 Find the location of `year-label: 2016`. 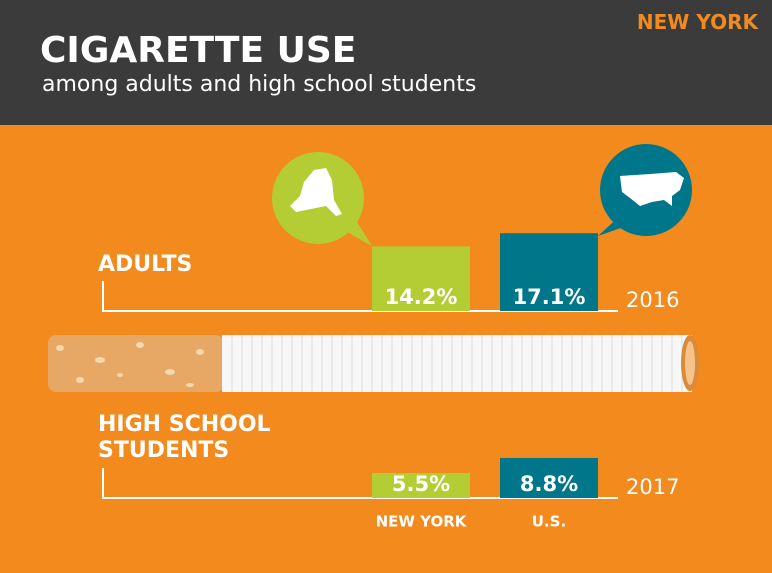

year-label: 2016 is located at coordinates (652, 300).